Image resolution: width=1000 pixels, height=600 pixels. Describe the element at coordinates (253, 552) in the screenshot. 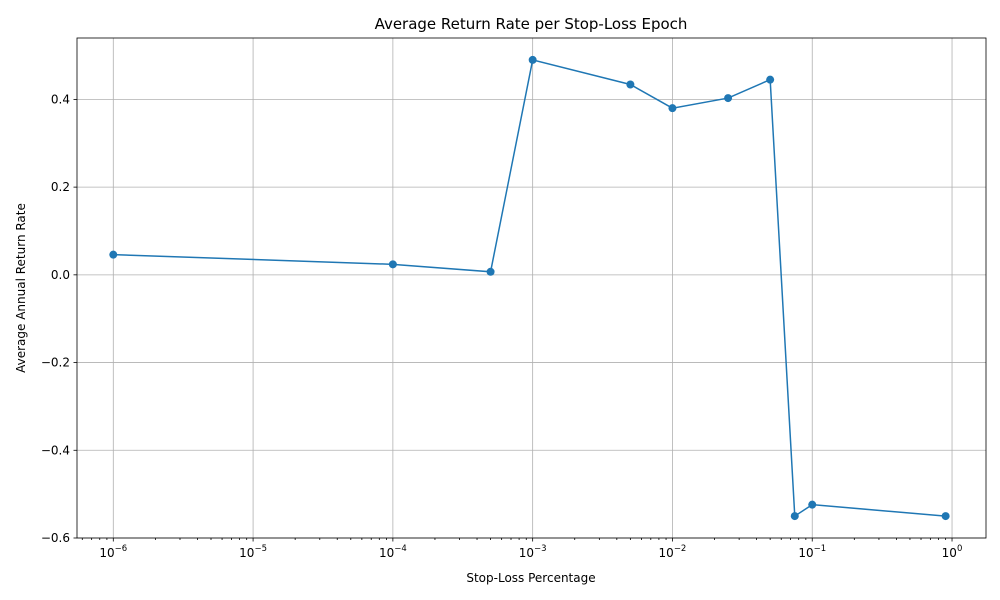

I see `x-tick-label: 10⁻⁵` at that location.